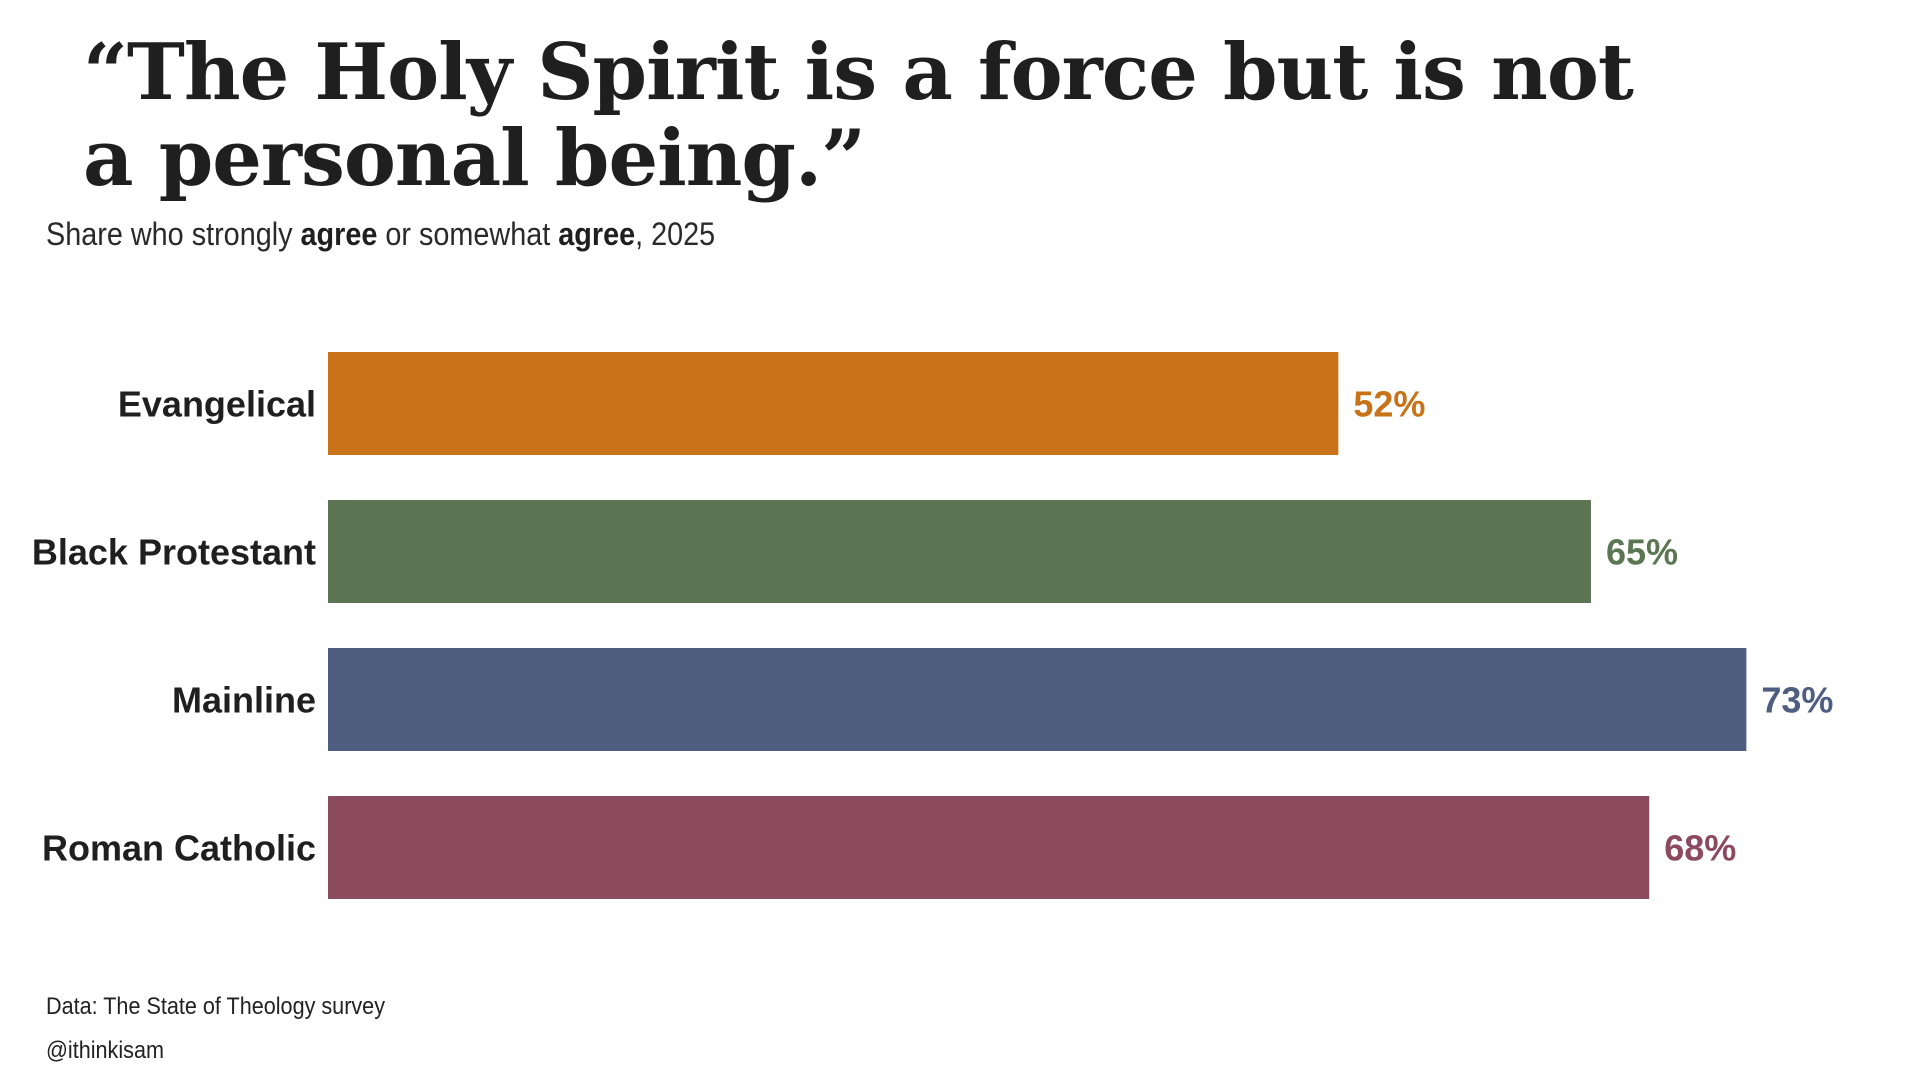  I want to click on category-label: Black Protestant, so click(174, 552).